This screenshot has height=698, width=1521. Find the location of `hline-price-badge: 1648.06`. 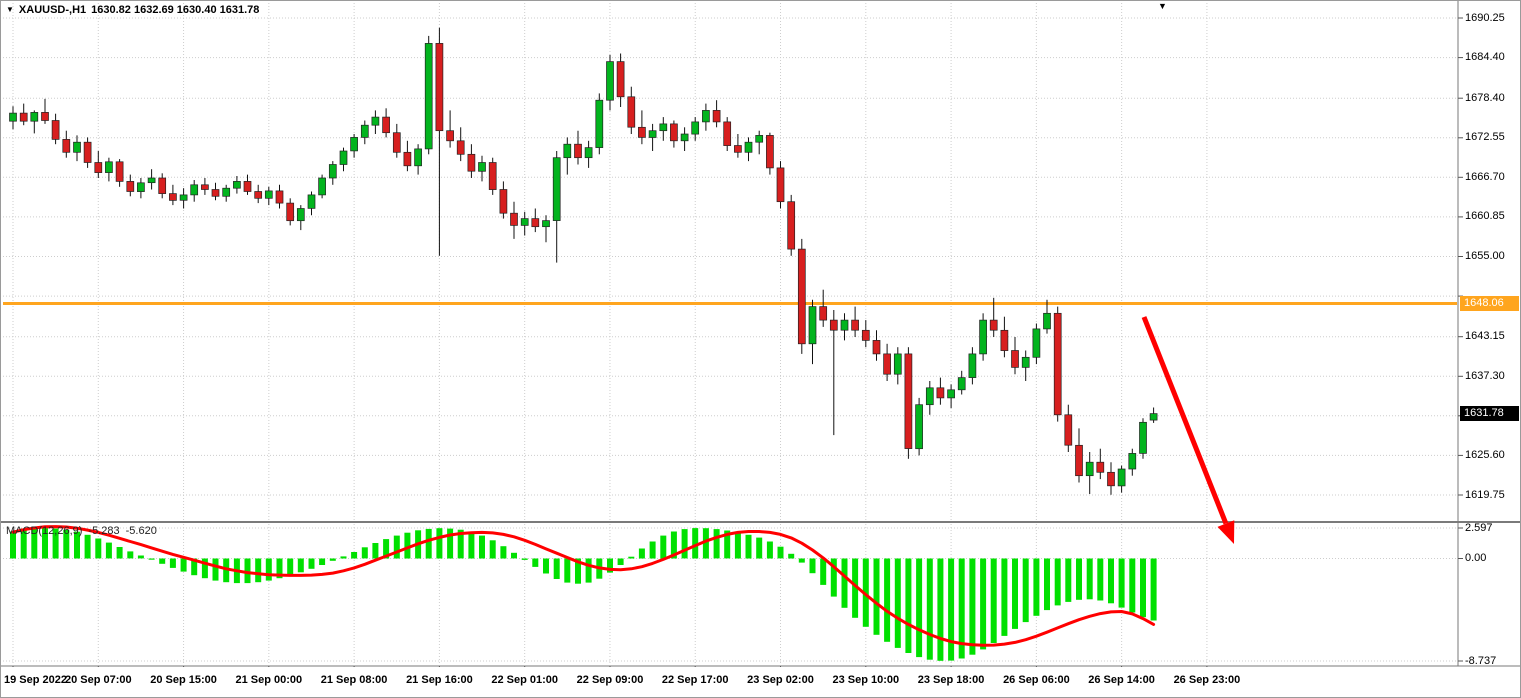

hline-price-badge: 1648.06 is located at coordinates (1489, 303).